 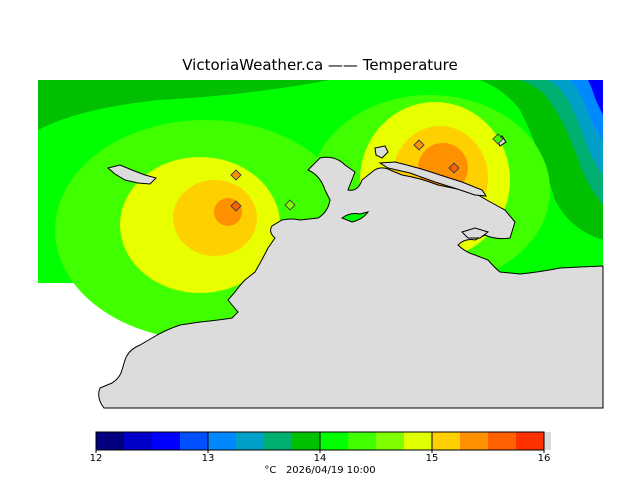 What do you see at coordinates (96, 458) in the screenshot?
I see `legend-tick-label: 12` at bounding box center [96, 458].